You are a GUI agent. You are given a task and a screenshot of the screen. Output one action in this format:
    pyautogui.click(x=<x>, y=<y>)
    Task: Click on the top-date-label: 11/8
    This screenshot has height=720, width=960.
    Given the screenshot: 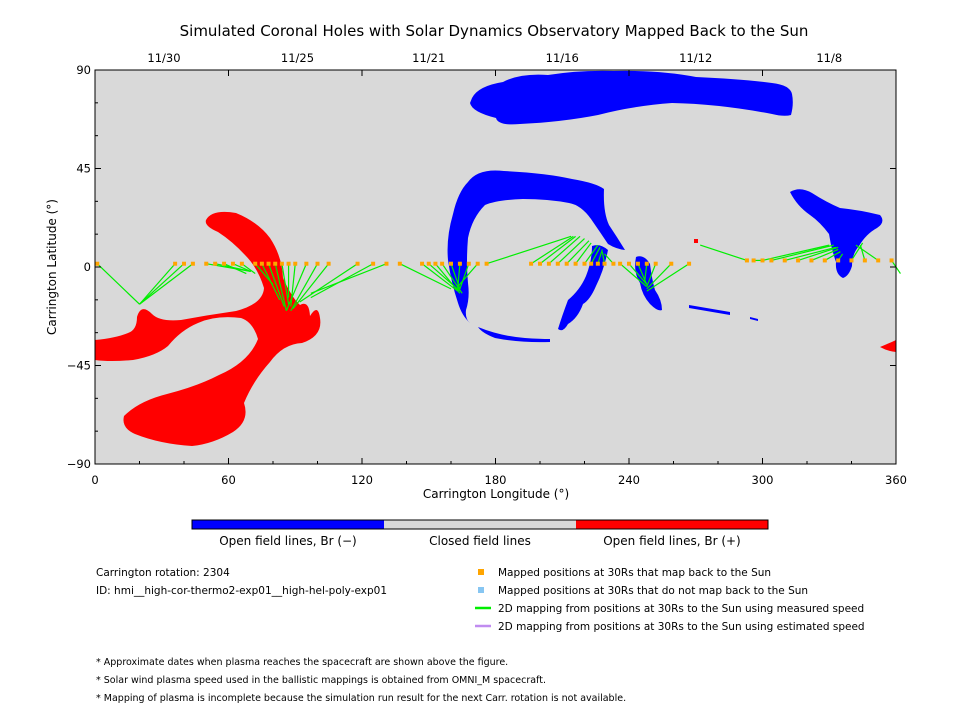 What is the action you would take?
    pyautogui.click(x=829, y=58)
    